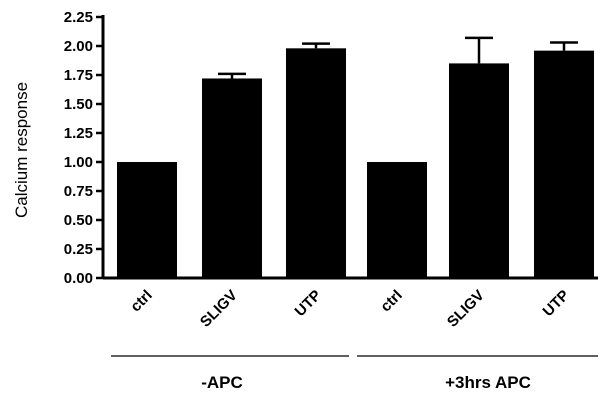 Image resolution: width=600 pixels, height=399 pixels. Describe the element at coordinates (78, 191) in the screenshot. I see `y-tick-label: 0.75` at that location.